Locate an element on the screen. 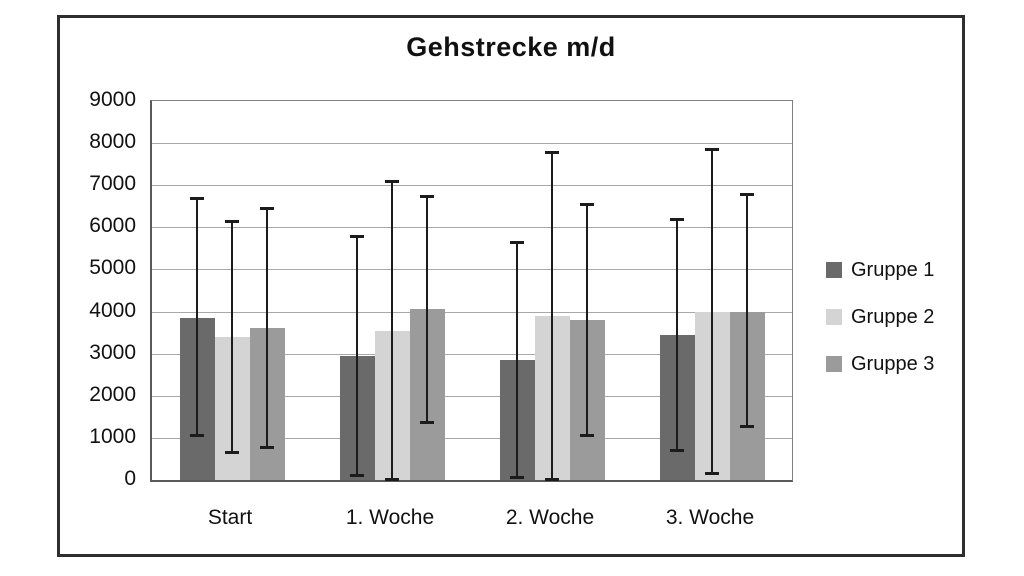  x-tick-label: Start is located at coordinates (230, 517).